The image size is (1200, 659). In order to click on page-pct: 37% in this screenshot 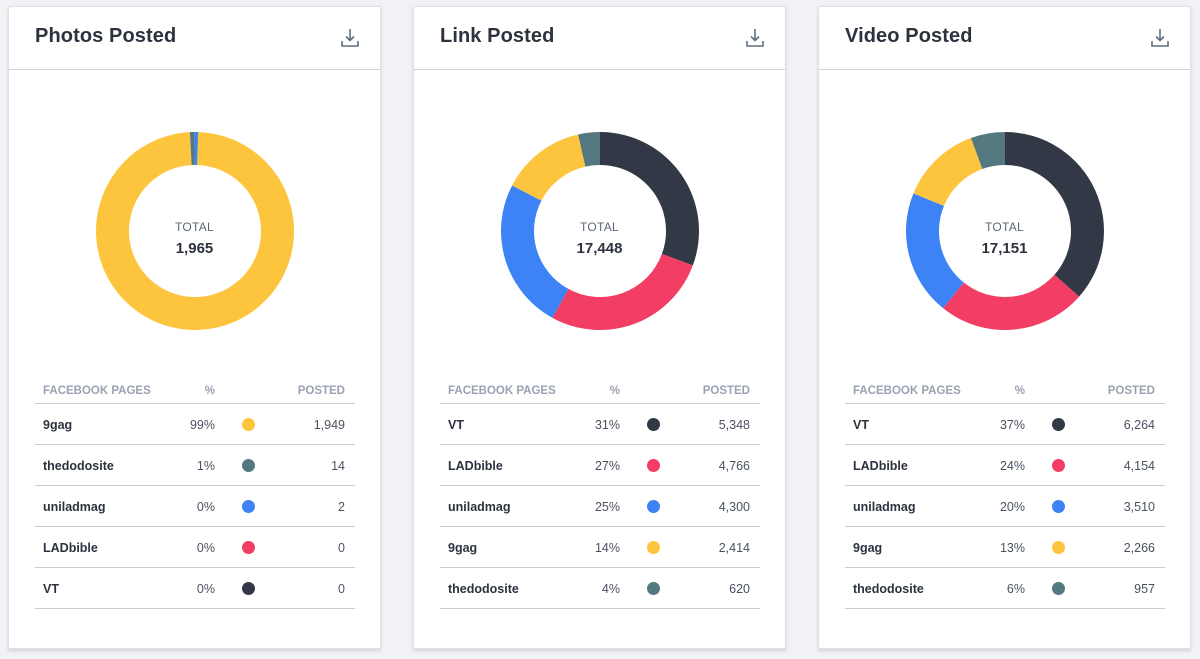, I will do `click(1012, 425)`.